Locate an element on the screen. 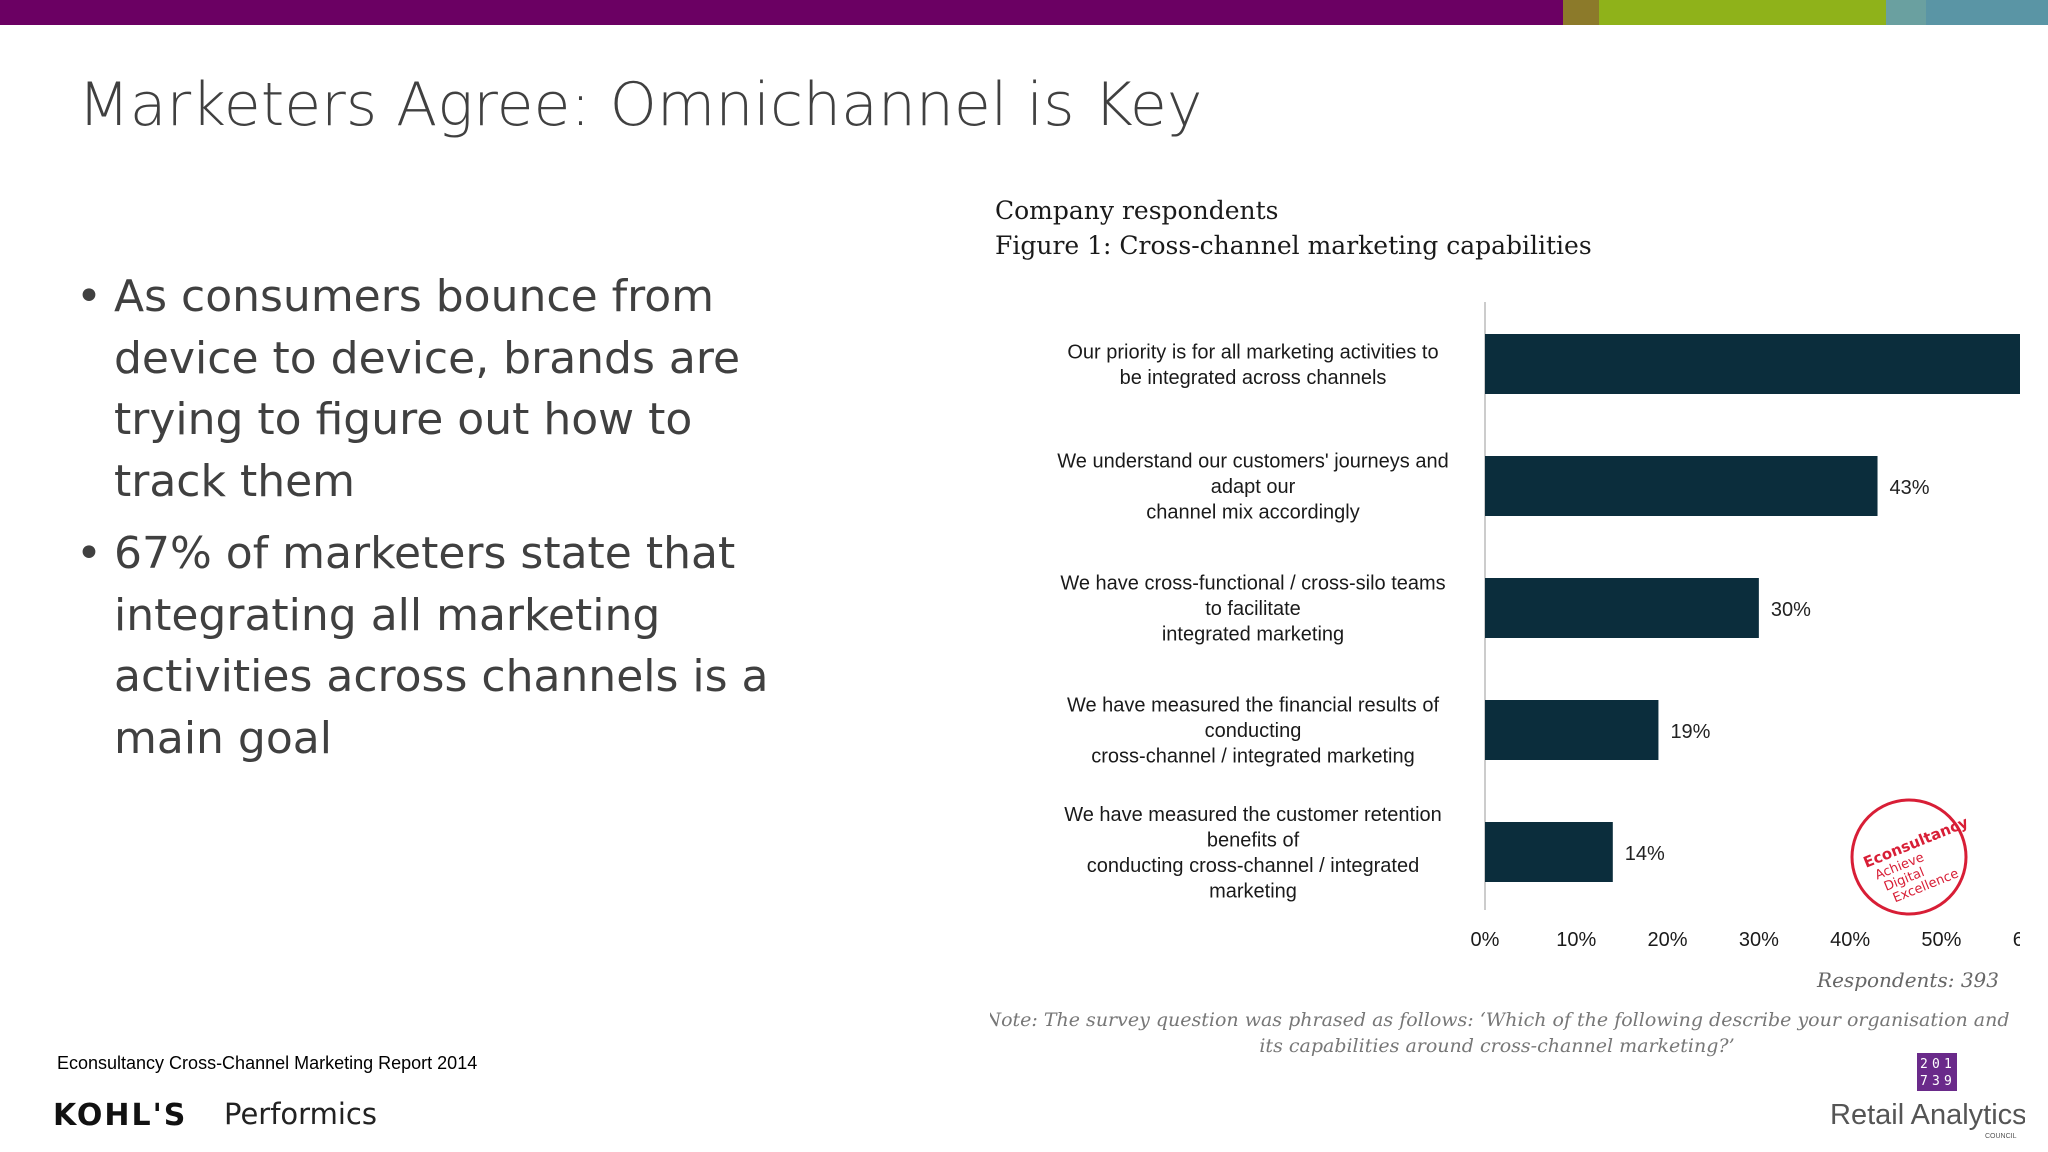  slide-title: Marketers Agree: Omnichannel is Key is located at coordinates (640, 105).